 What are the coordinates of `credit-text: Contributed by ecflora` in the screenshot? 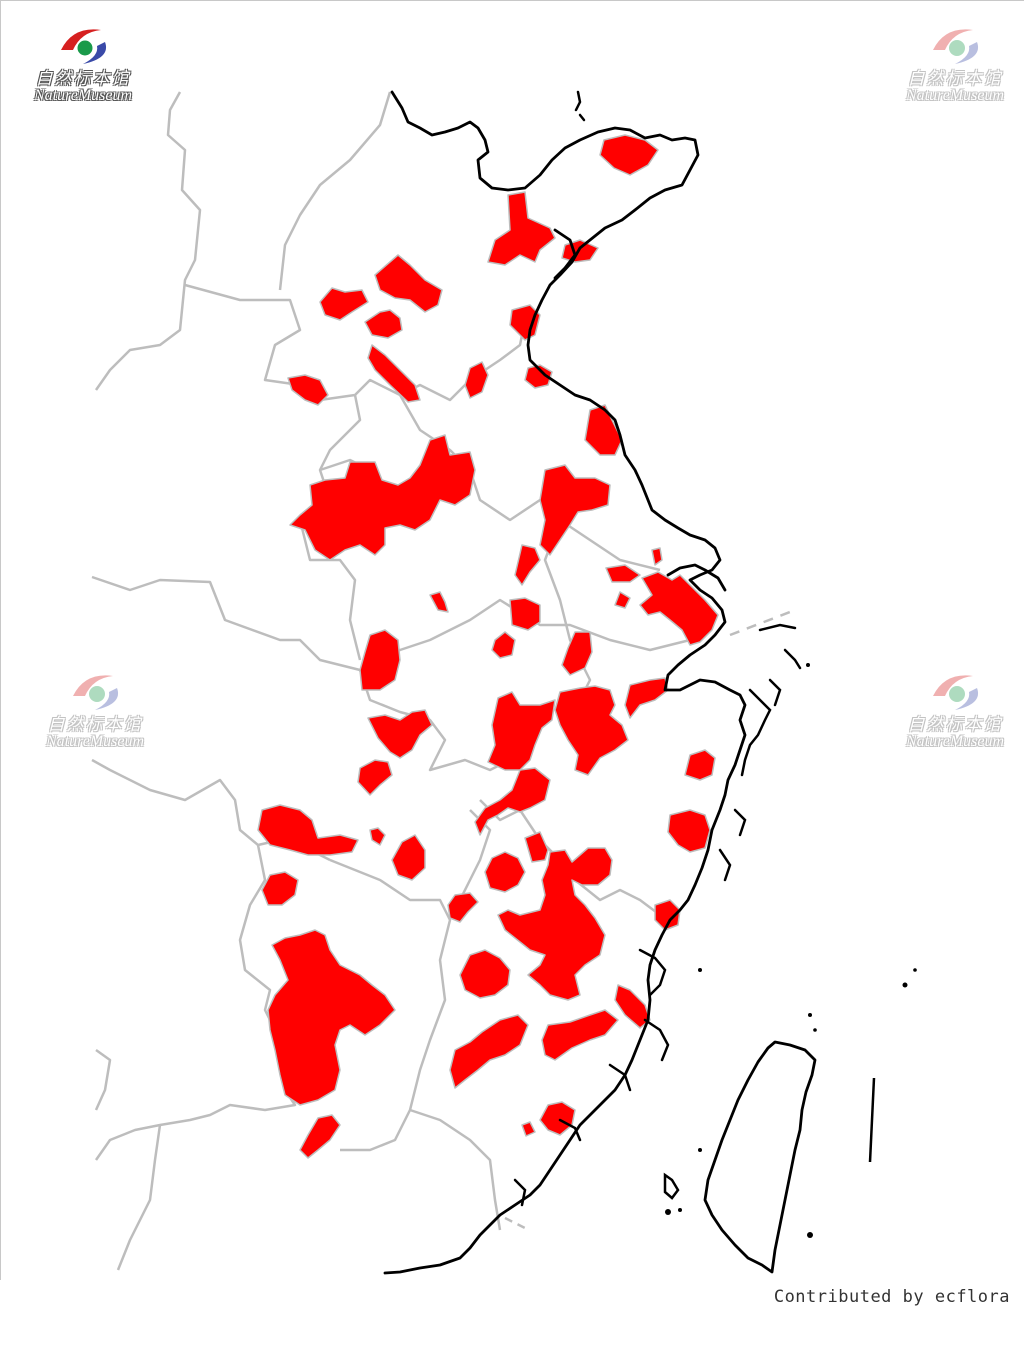 It's located at (891, 1297).